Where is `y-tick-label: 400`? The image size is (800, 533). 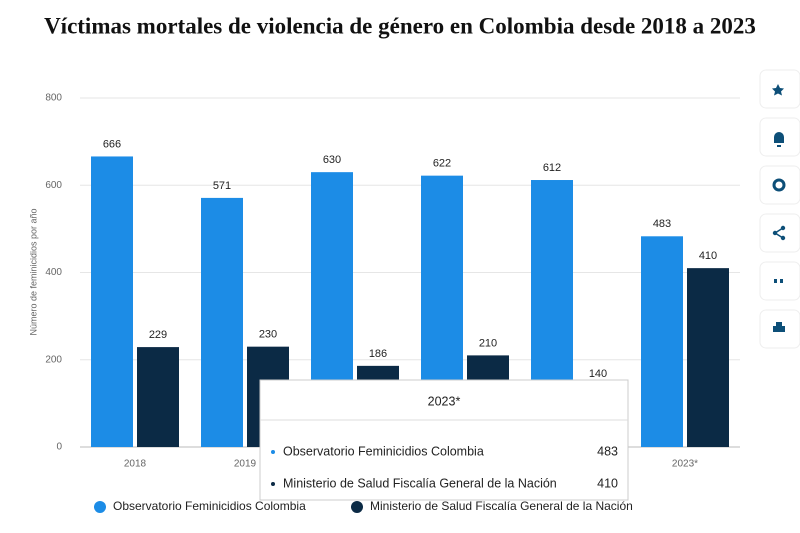 y-tick-label: 400 is located at coordinates (53, 272).